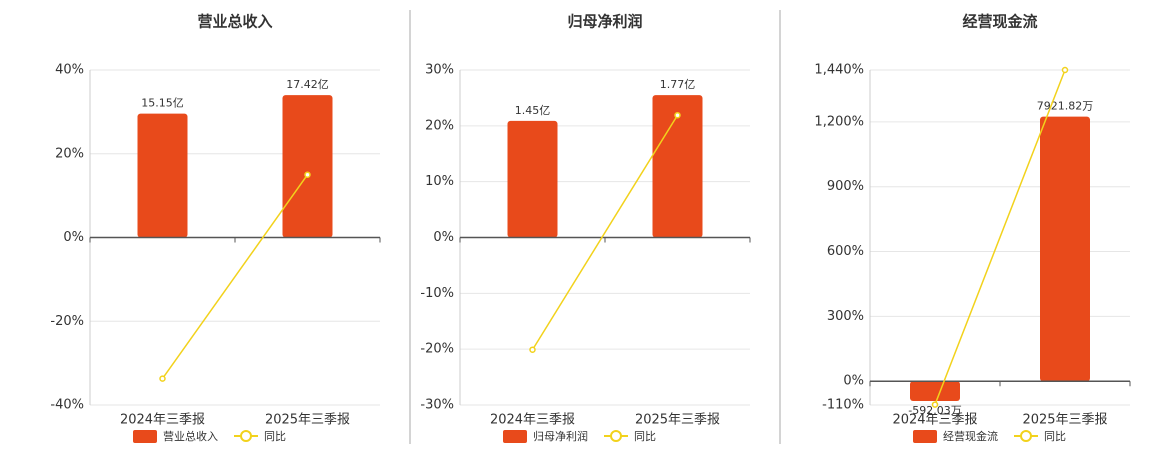 This screenshot has height=454, width=1160. What do you see at coordinates (560, 436) in the screenshot?
I see `legend-label: 归母净利润` at bounding box center [560, 436].